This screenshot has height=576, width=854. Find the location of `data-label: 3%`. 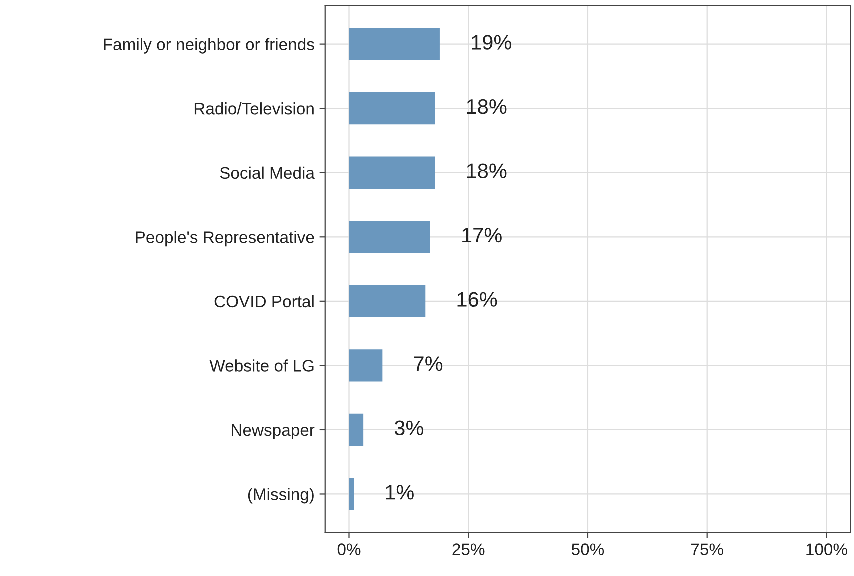

data-label: 3% is located at coordinates (409, 428).